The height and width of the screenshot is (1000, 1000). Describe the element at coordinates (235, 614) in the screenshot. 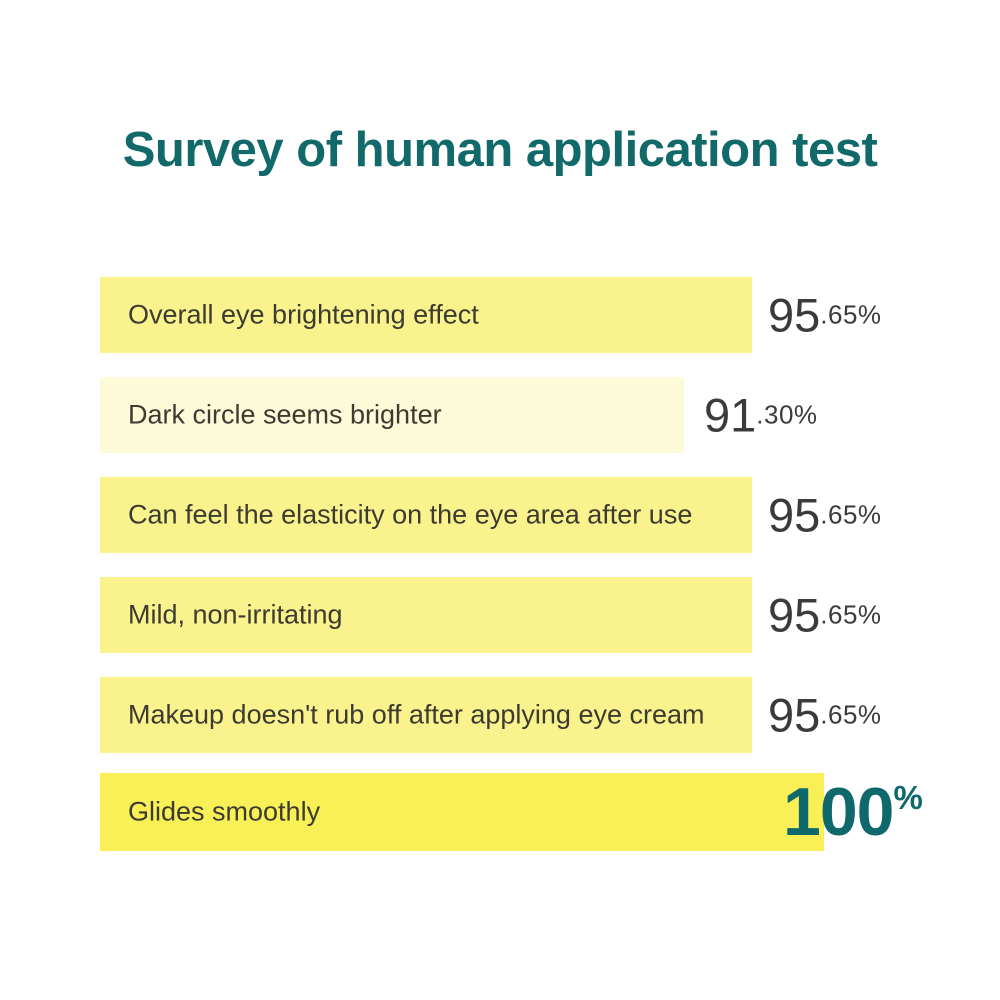

I see `bar-label: Mild, non-irritating` at that location.